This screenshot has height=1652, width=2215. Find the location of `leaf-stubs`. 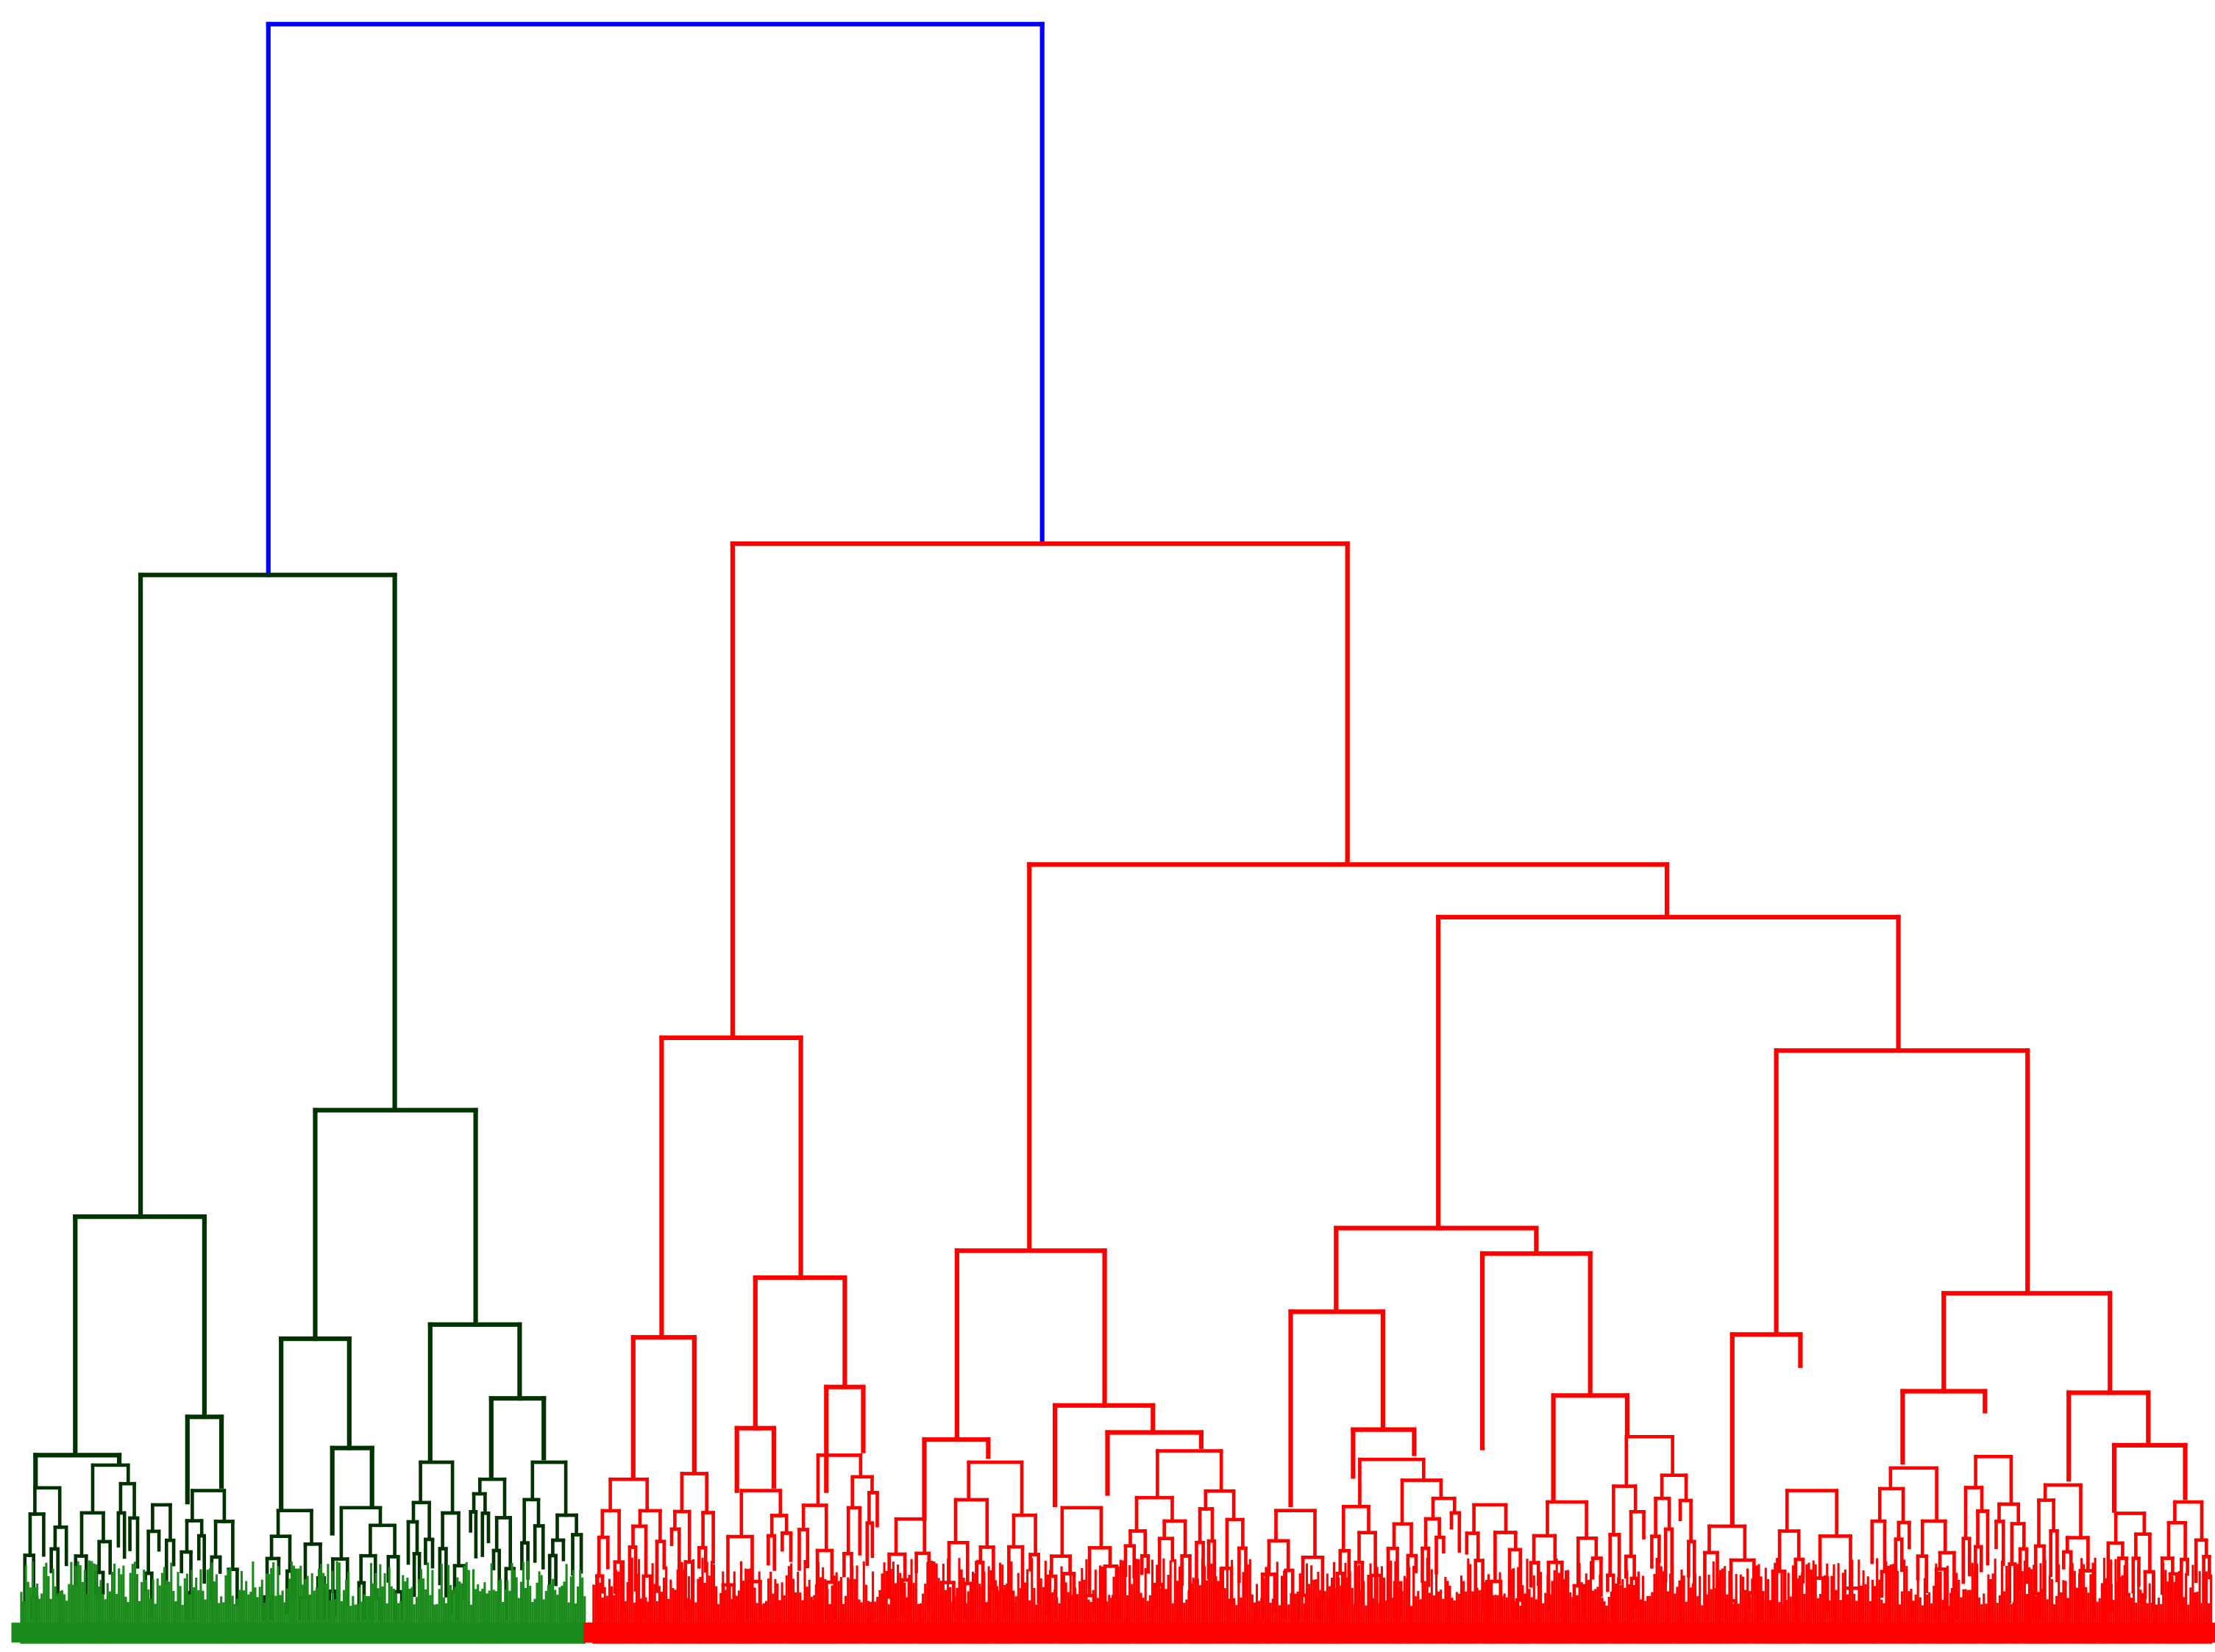

leaf-stubs is located at coordinates (1113, 1601).